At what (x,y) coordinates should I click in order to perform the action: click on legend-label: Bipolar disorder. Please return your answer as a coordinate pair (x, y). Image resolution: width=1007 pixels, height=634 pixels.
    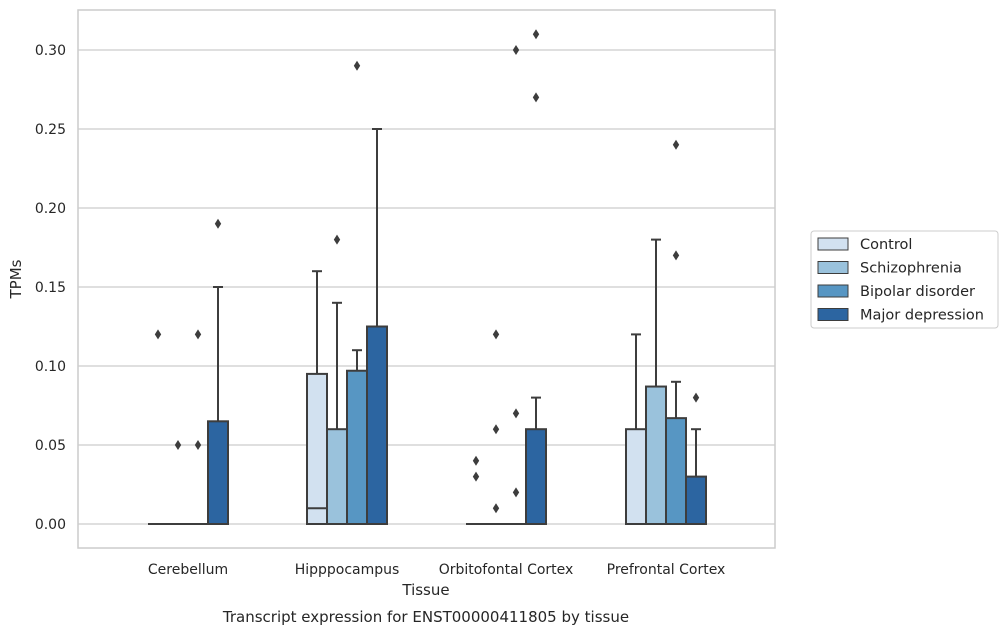
    Looking at the image, I should click on (917, 292).